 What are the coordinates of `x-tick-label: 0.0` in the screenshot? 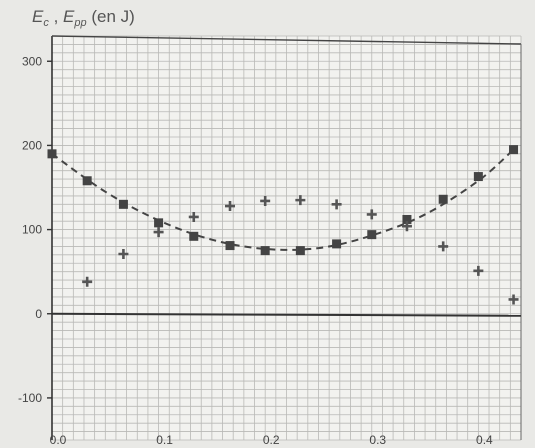 It's located at (58, 440).